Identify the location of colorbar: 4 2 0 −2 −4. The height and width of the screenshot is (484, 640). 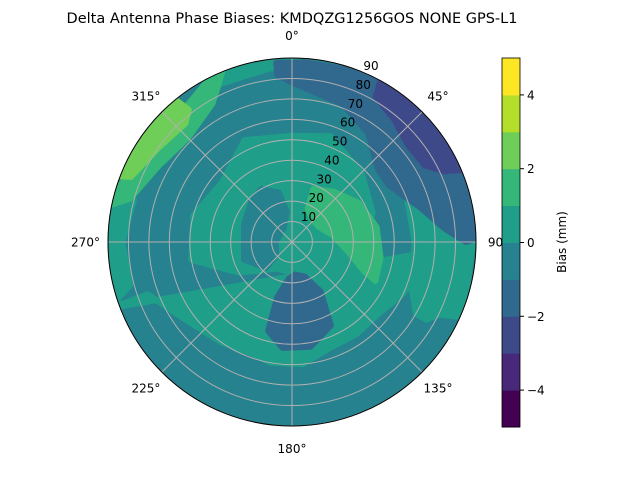
(523, 242).